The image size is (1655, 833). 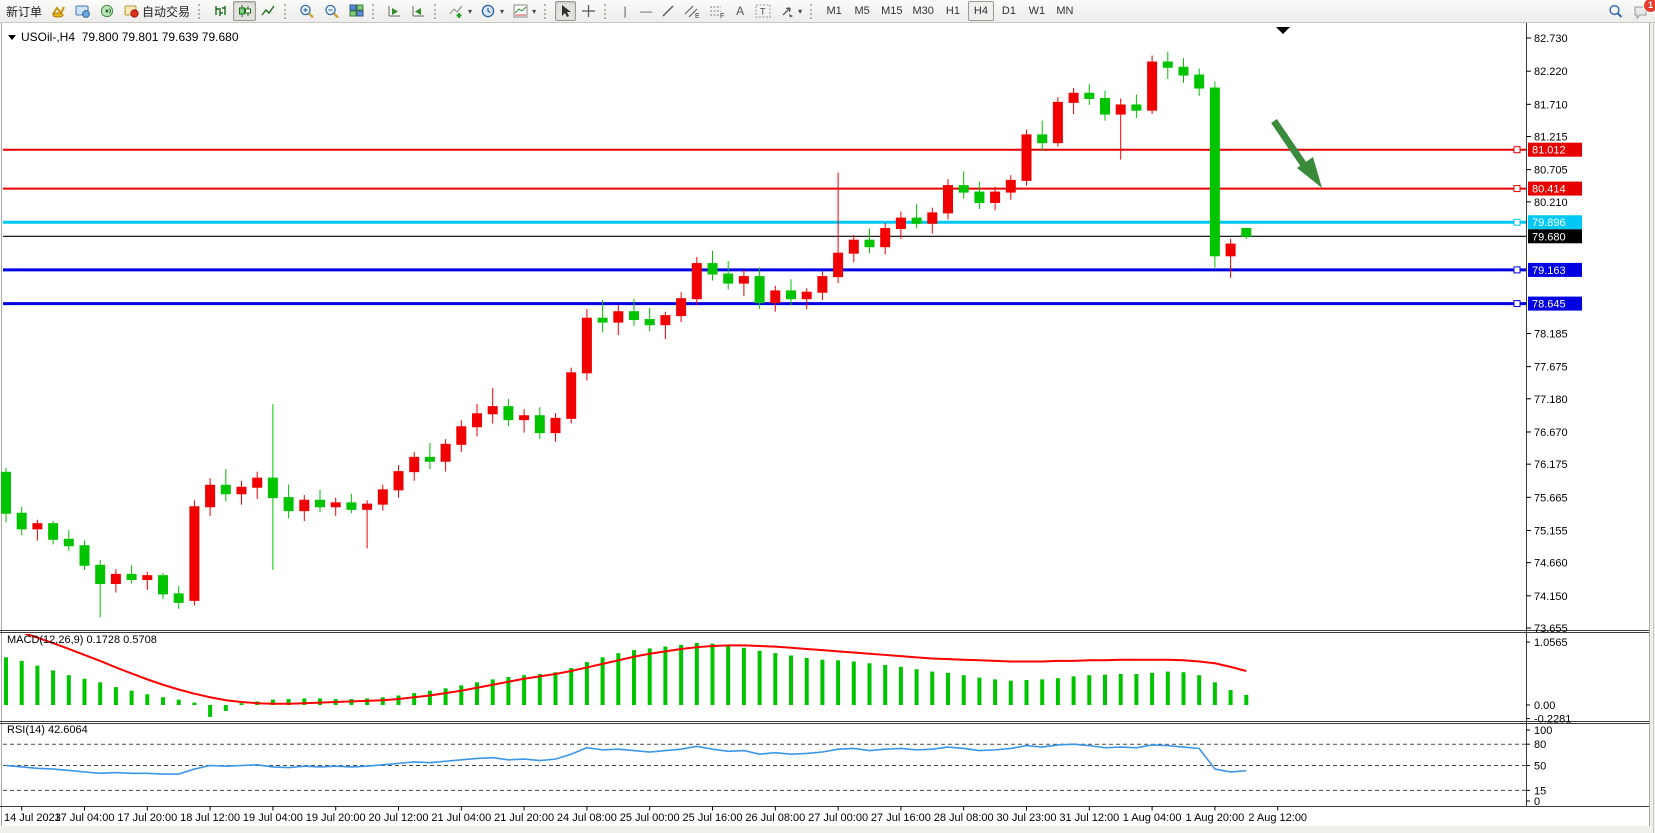 What do you see at coordinates (356, 11) in the screenshot?
I see `tile-windows-button` at bounding box center [356, 11].